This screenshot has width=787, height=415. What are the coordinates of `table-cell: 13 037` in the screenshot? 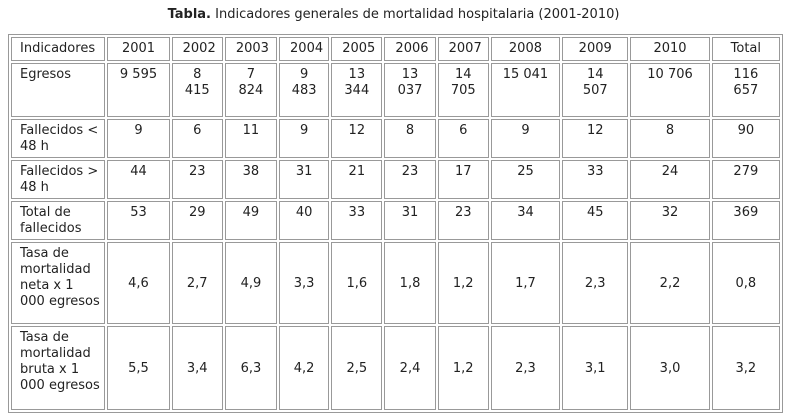 It's located at (410, 90).